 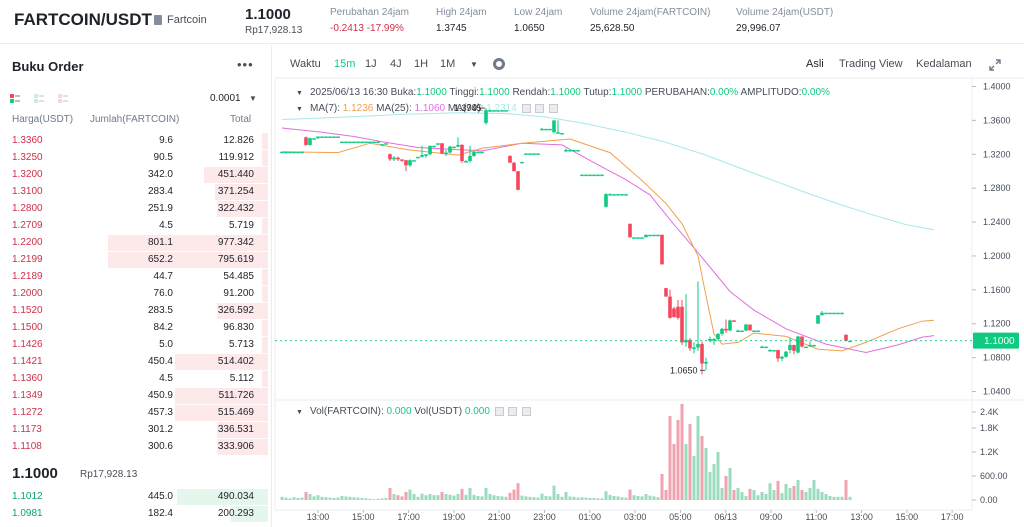 What do you see at coordinates (474, 64) in the screenshot?
I see `more-intervals-caret-icon: ▼` at bounding box center [474, 64].